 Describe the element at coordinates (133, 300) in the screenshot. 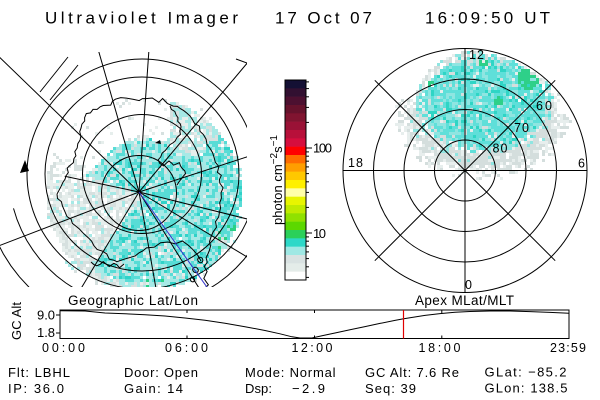

I see `svg-text: Geographic Lat/Lon` at that location.